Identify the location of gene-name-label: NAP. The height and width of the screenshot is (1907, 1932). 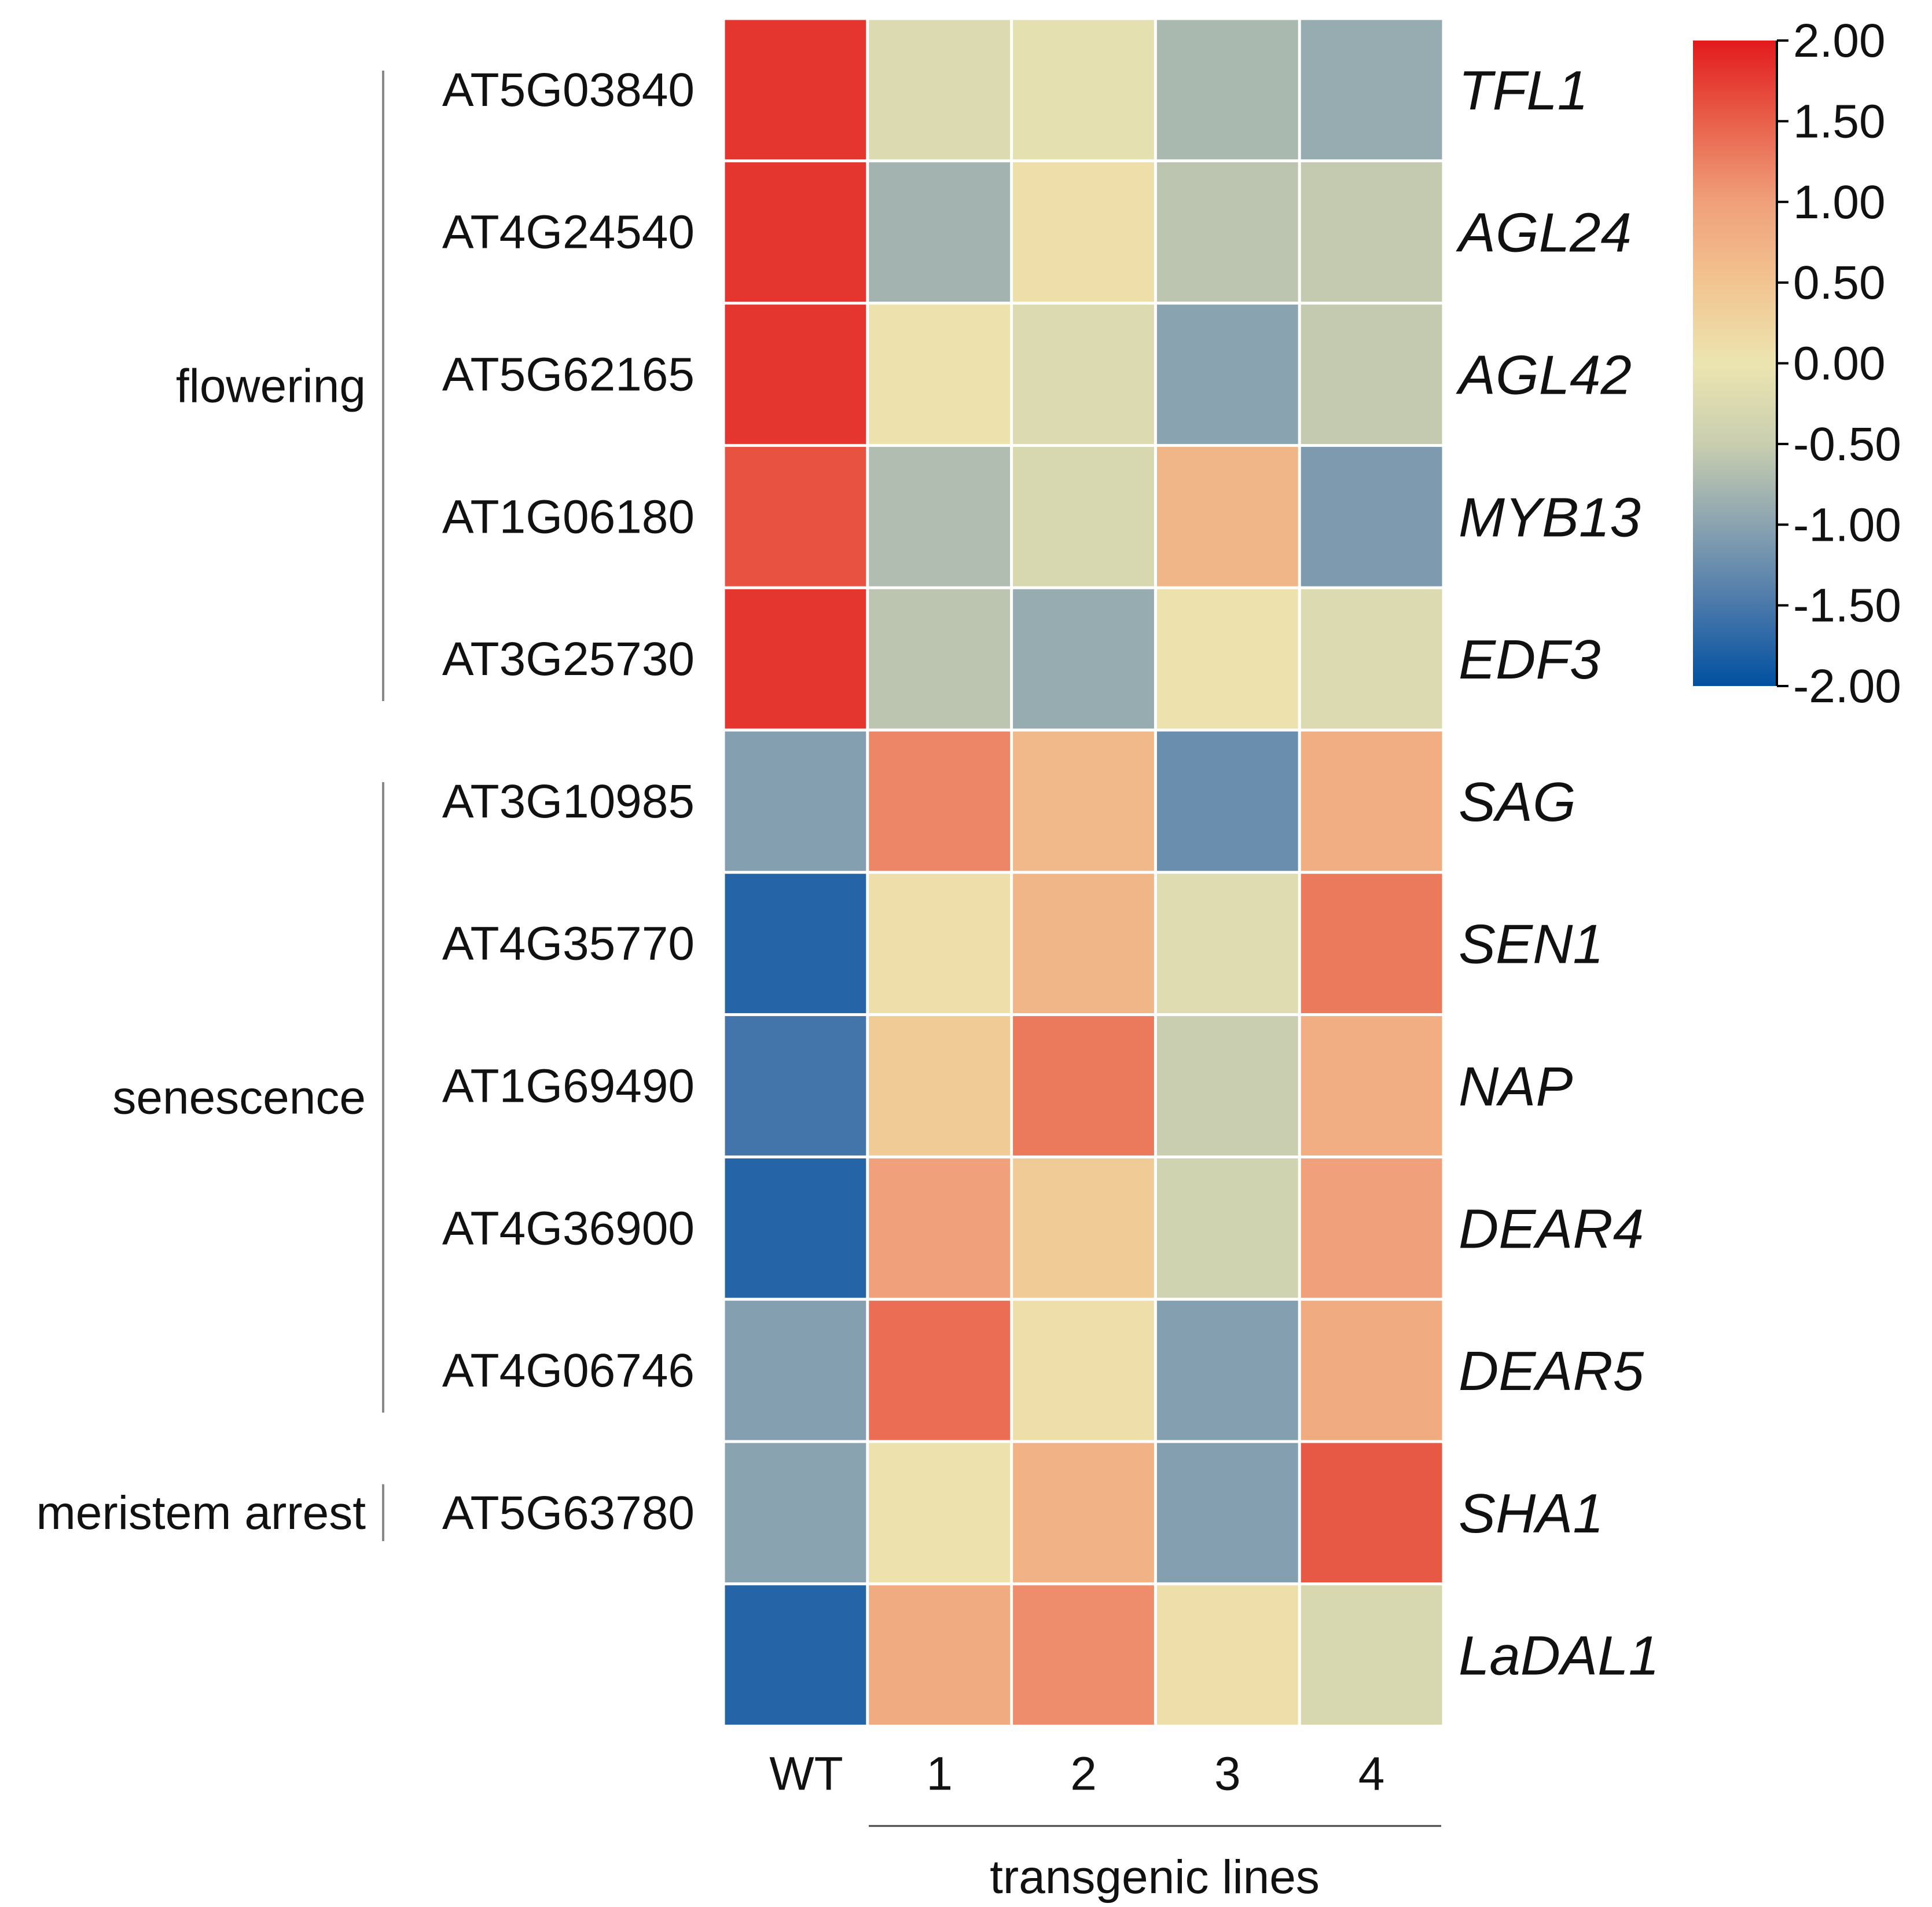
(1516, 1087).